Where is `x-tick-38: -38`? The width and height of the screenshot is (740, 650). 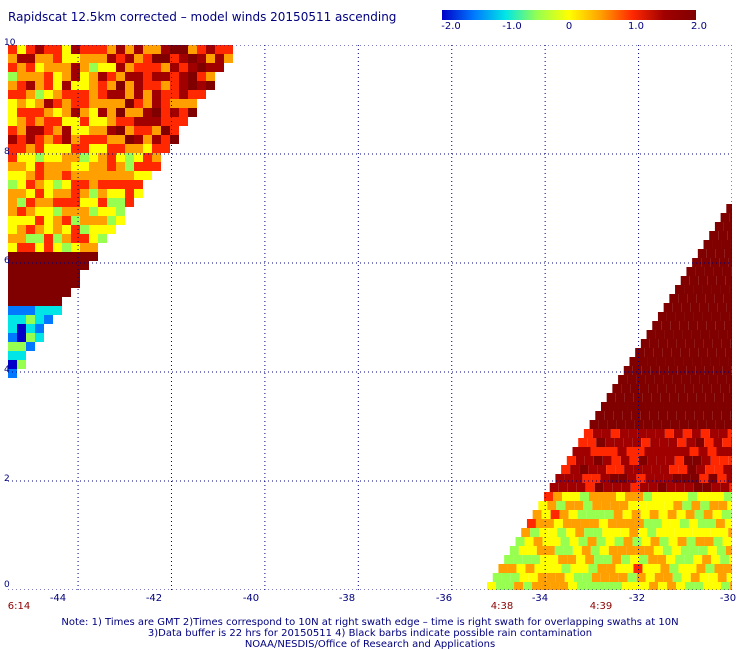
x-tick-38: -38 is located at coordinates (347, 598).